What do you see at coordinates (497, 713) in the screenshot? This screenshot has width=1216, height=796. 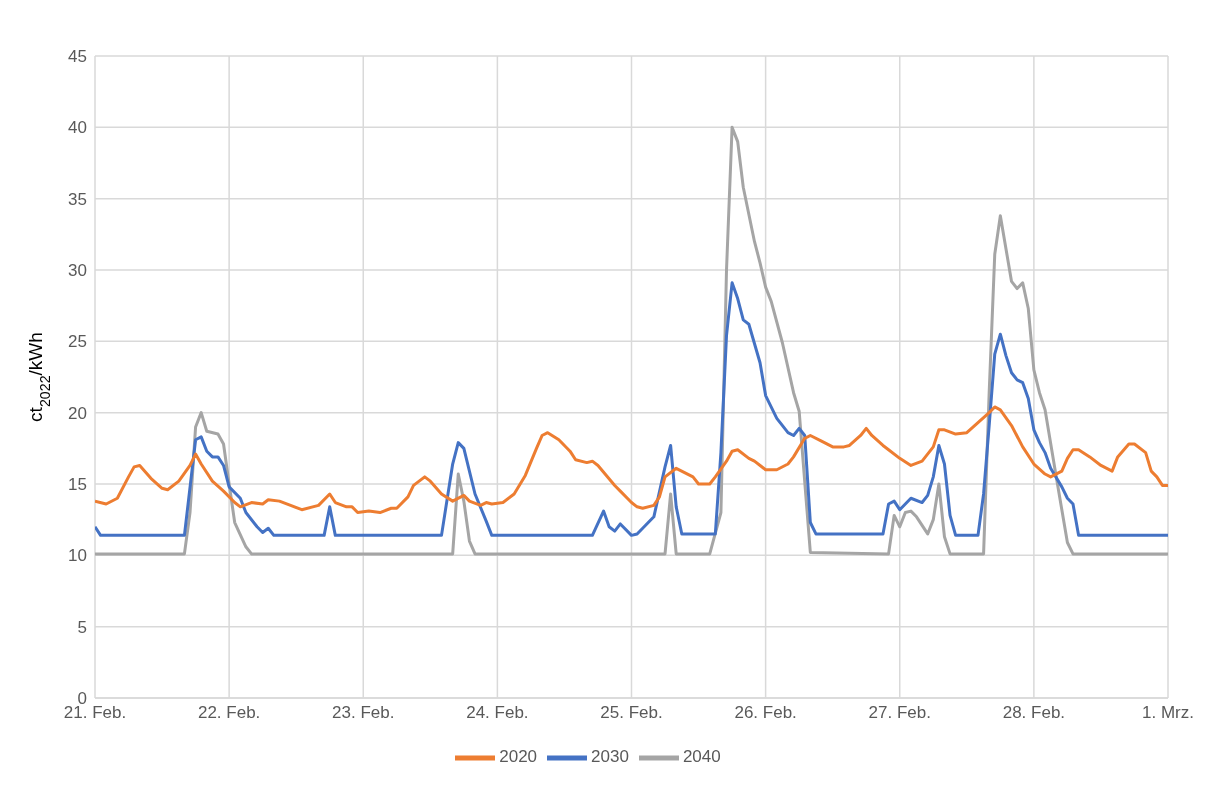 I see `x-tick-label: 24. Feb.` at bounding box center [497, 713].